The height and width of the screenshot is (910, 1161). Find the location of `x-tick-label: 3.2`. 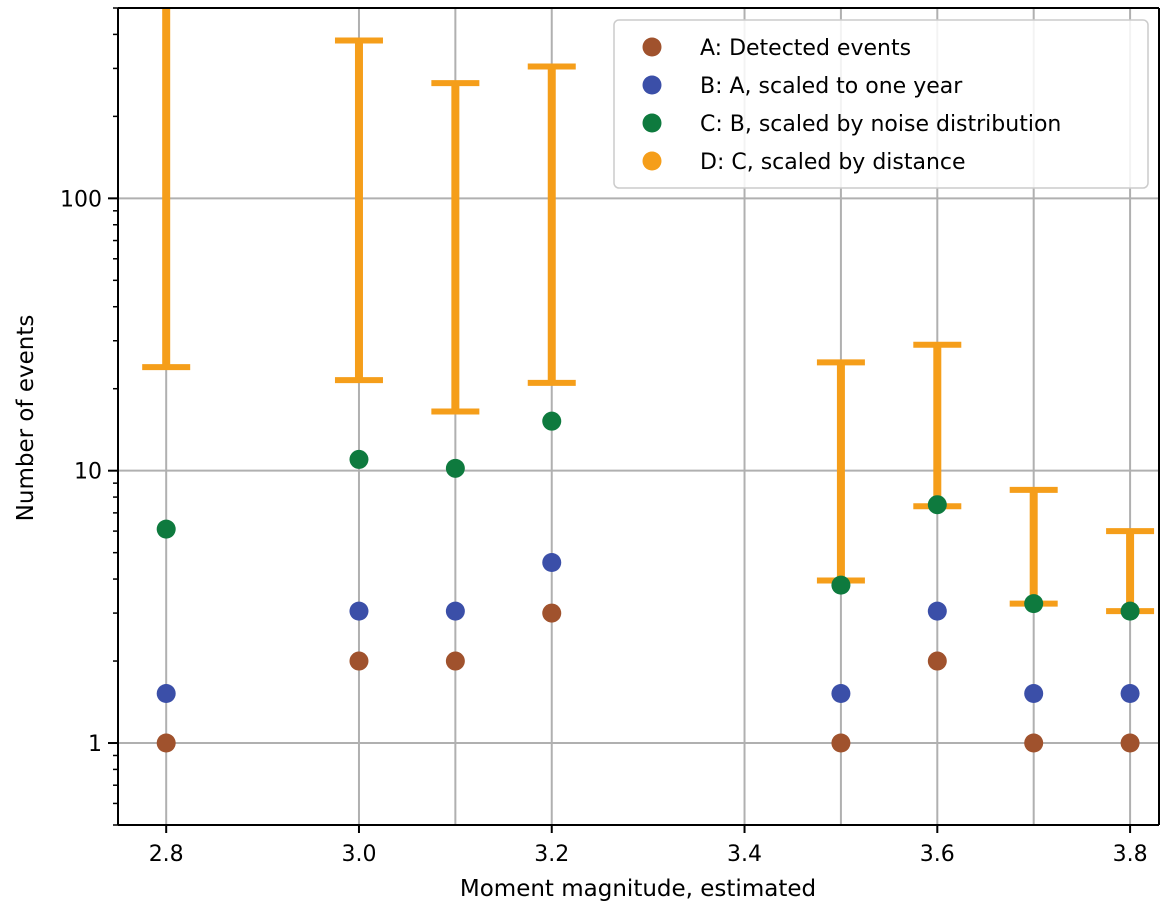

x-tick-label: 3.2 is located at coordinates (551, 854).